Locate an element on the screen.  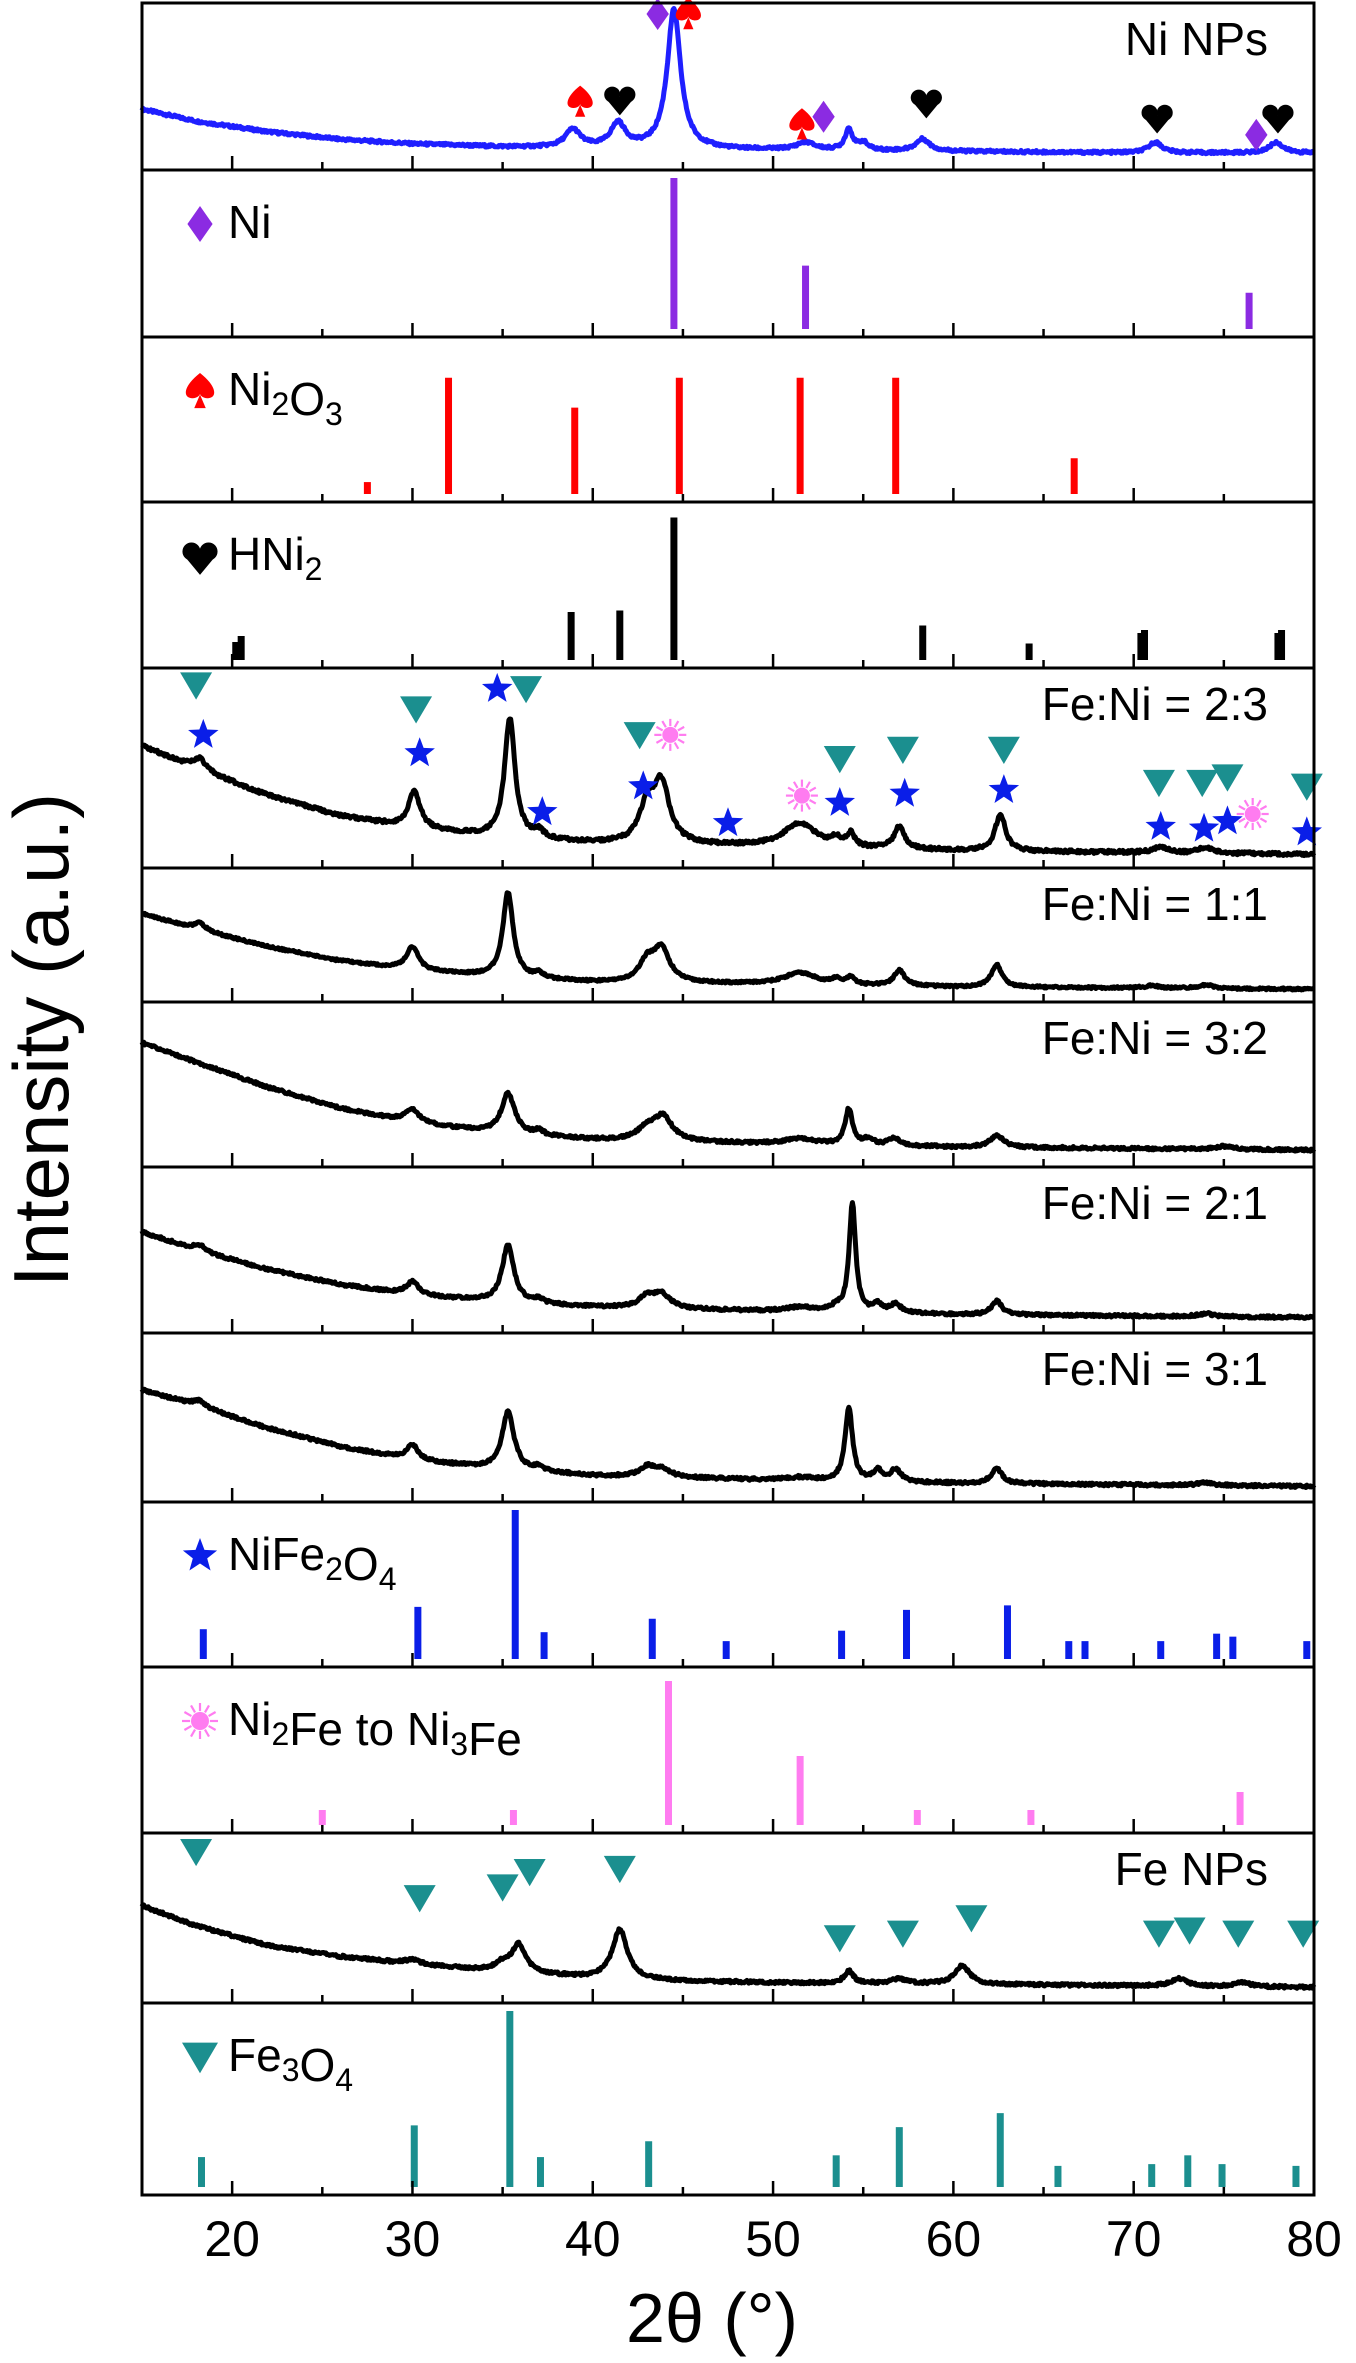
legend-diamond-icon is located at coordinates (200, 224).